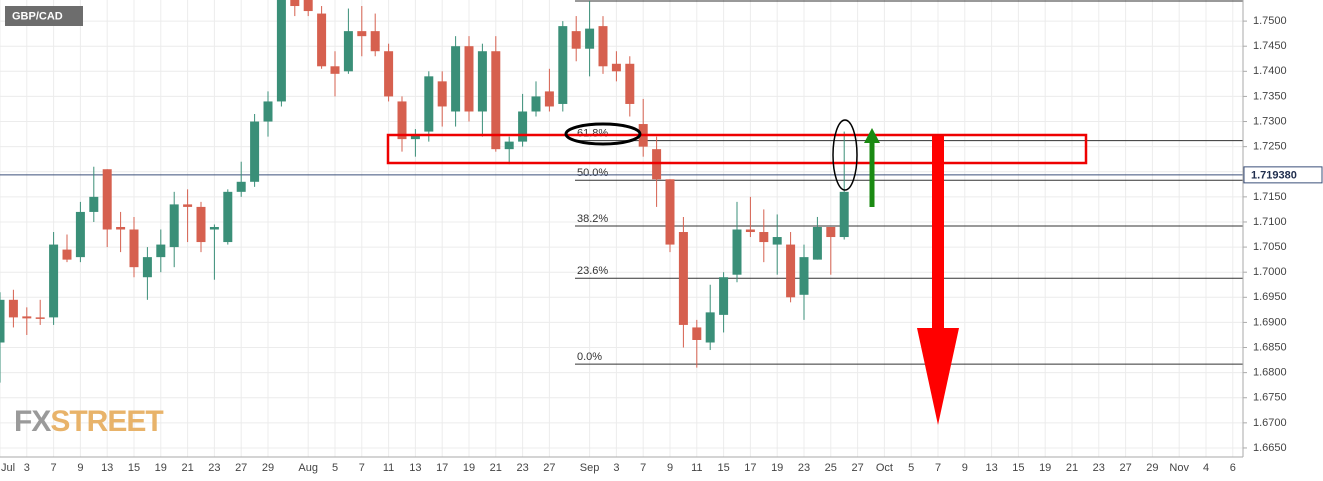  Describe the element at coordinates (8, 468) in the screenshot. I see `x-tick-label: Jul` at that location.